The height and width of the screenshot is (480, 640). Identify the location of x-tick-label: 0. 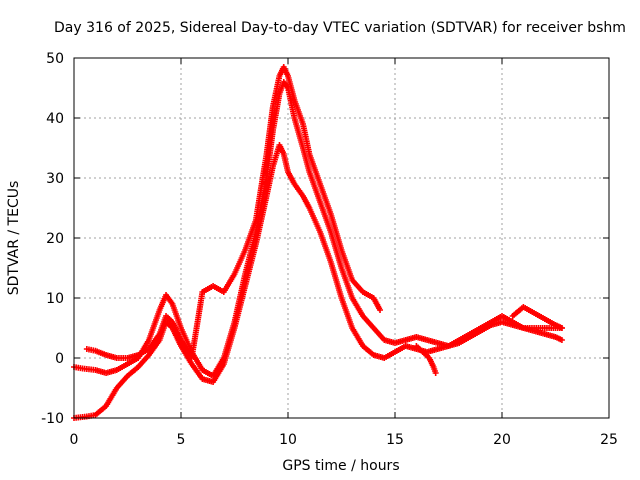
(74, 440).